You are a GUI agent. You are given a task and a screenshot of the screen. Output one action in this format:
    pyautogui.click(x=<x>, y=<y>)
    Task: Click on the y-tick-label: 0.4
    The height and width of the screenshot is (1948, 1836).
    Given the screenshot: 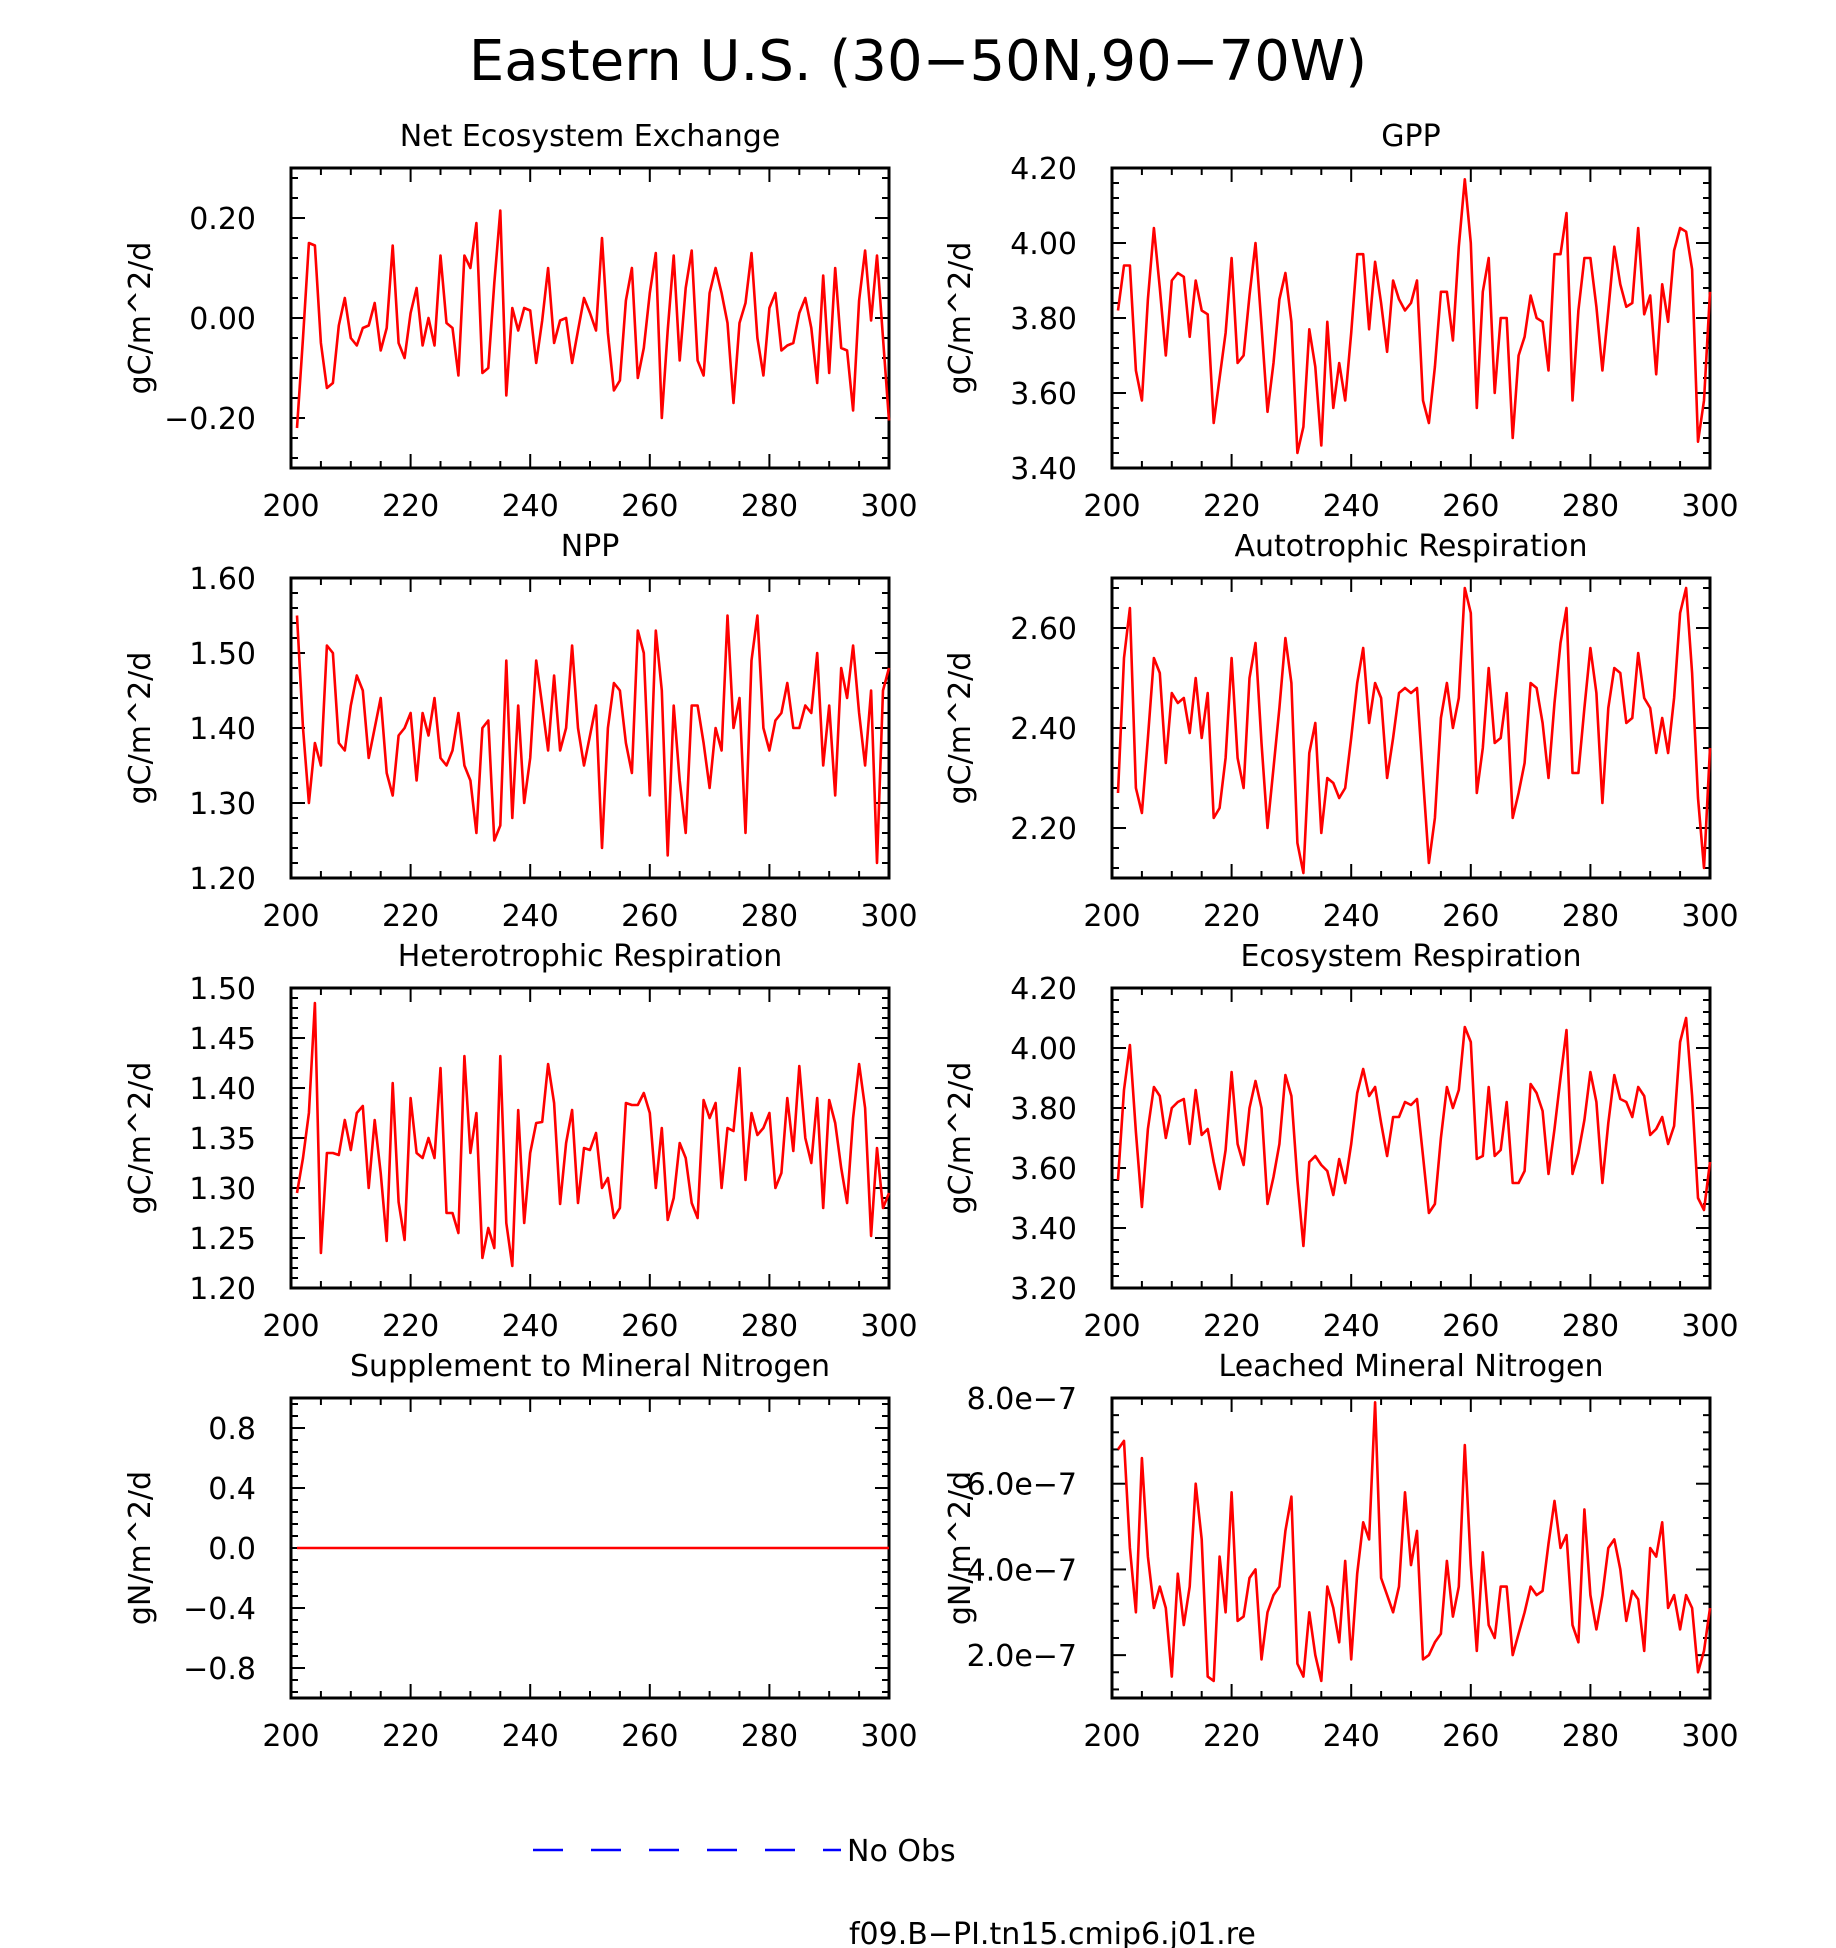 What is the action you would take?
    pyautogui.click(x=232, y=1489)
    